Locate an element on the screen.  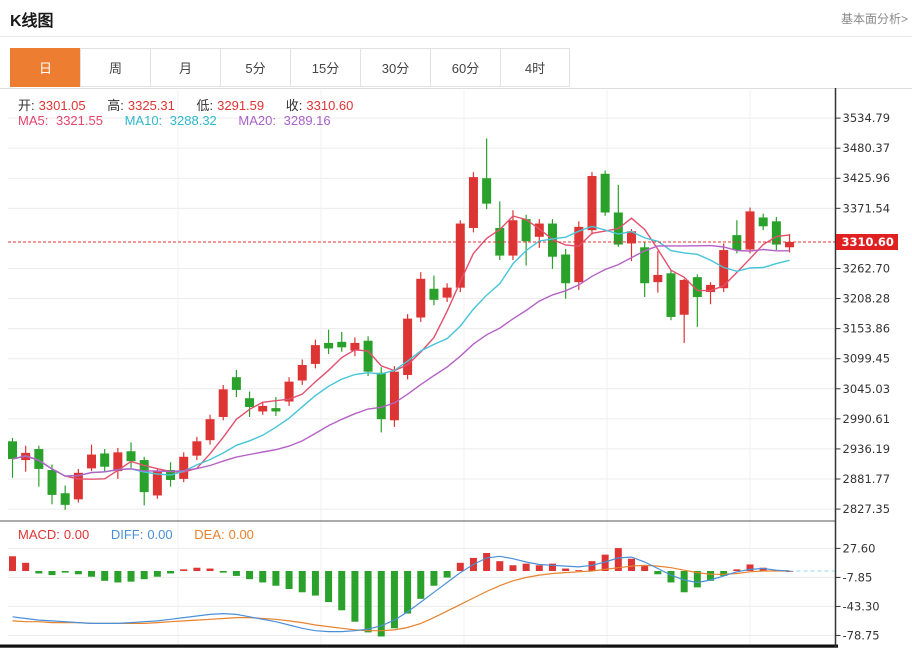
header-divider is located at coordinates (456, 36).